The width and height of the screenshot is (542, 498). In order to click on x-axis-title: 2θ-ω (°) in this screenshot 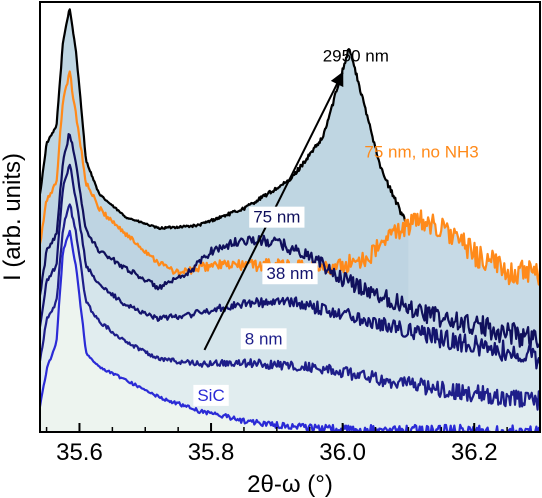, I will do `click(290, 484)`.